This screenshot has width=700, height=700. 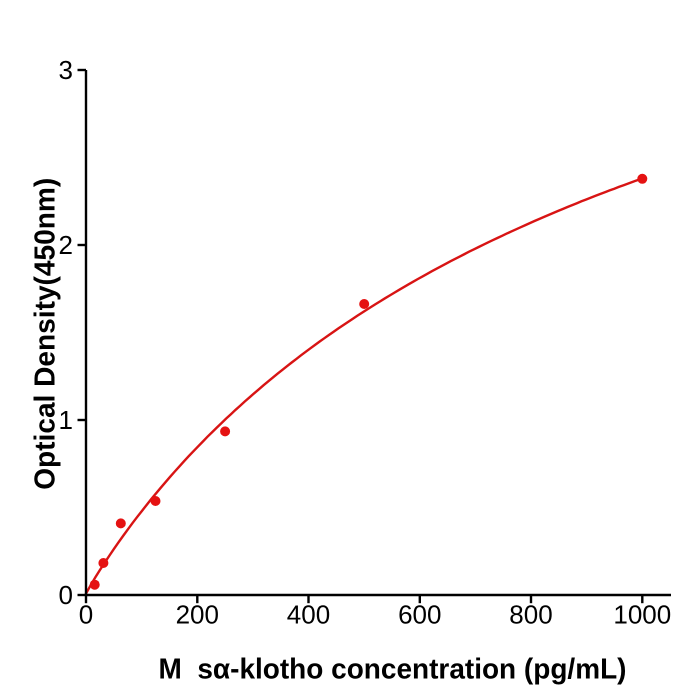 What do you see at coordinates (66, 420) in the screenshot?
I see `svg-text: 1` at bounding box center [66, 420].